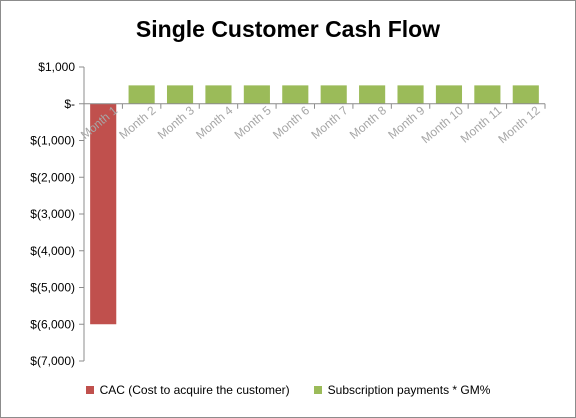 This screenshot has width=576, height=418. What do you see at coordinates (291, 122) in the screenshot?
I see `x-tick-label: Month 6` at bounding box center [291, 122].